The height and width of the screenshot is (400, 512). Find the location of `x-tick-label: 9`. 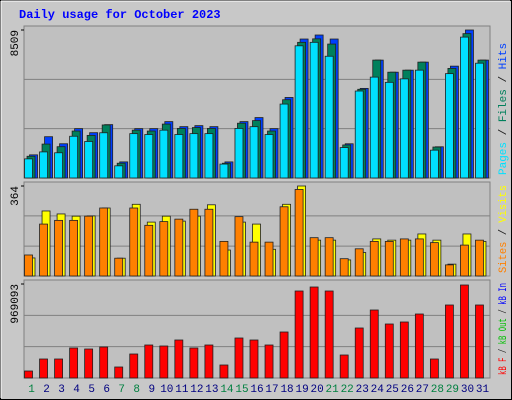

x-tick-label: 9 is located at coordinates (151, 390).